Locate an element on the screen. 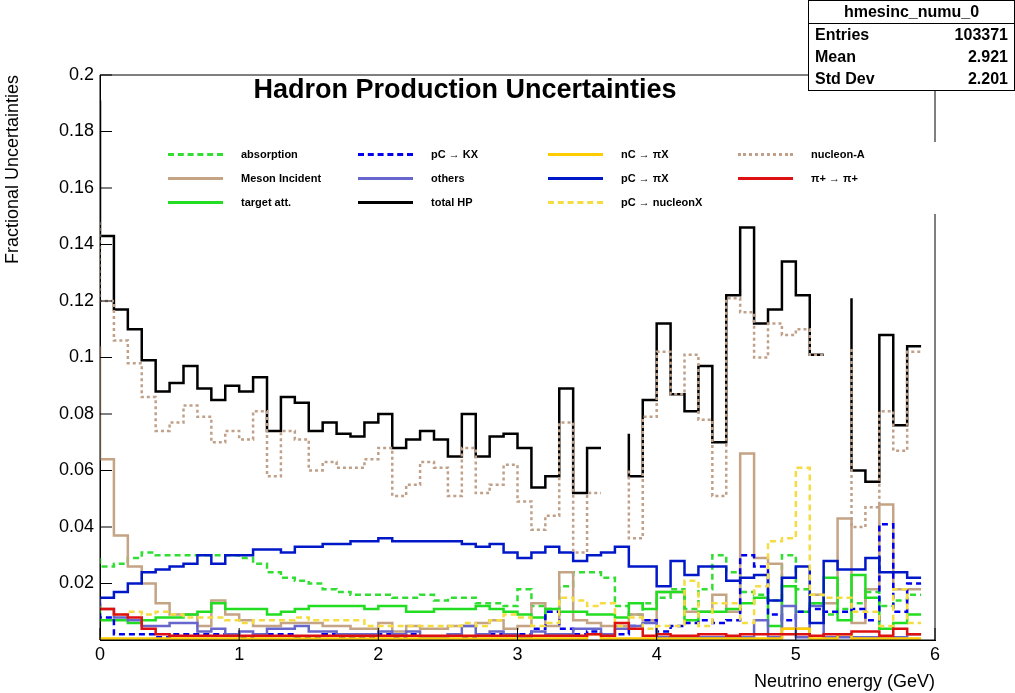 Image resolution: width=1015 pixels, height=693 pixels. y-axis-title: Fractional Uncertainties is located at coordinates (11, 170).